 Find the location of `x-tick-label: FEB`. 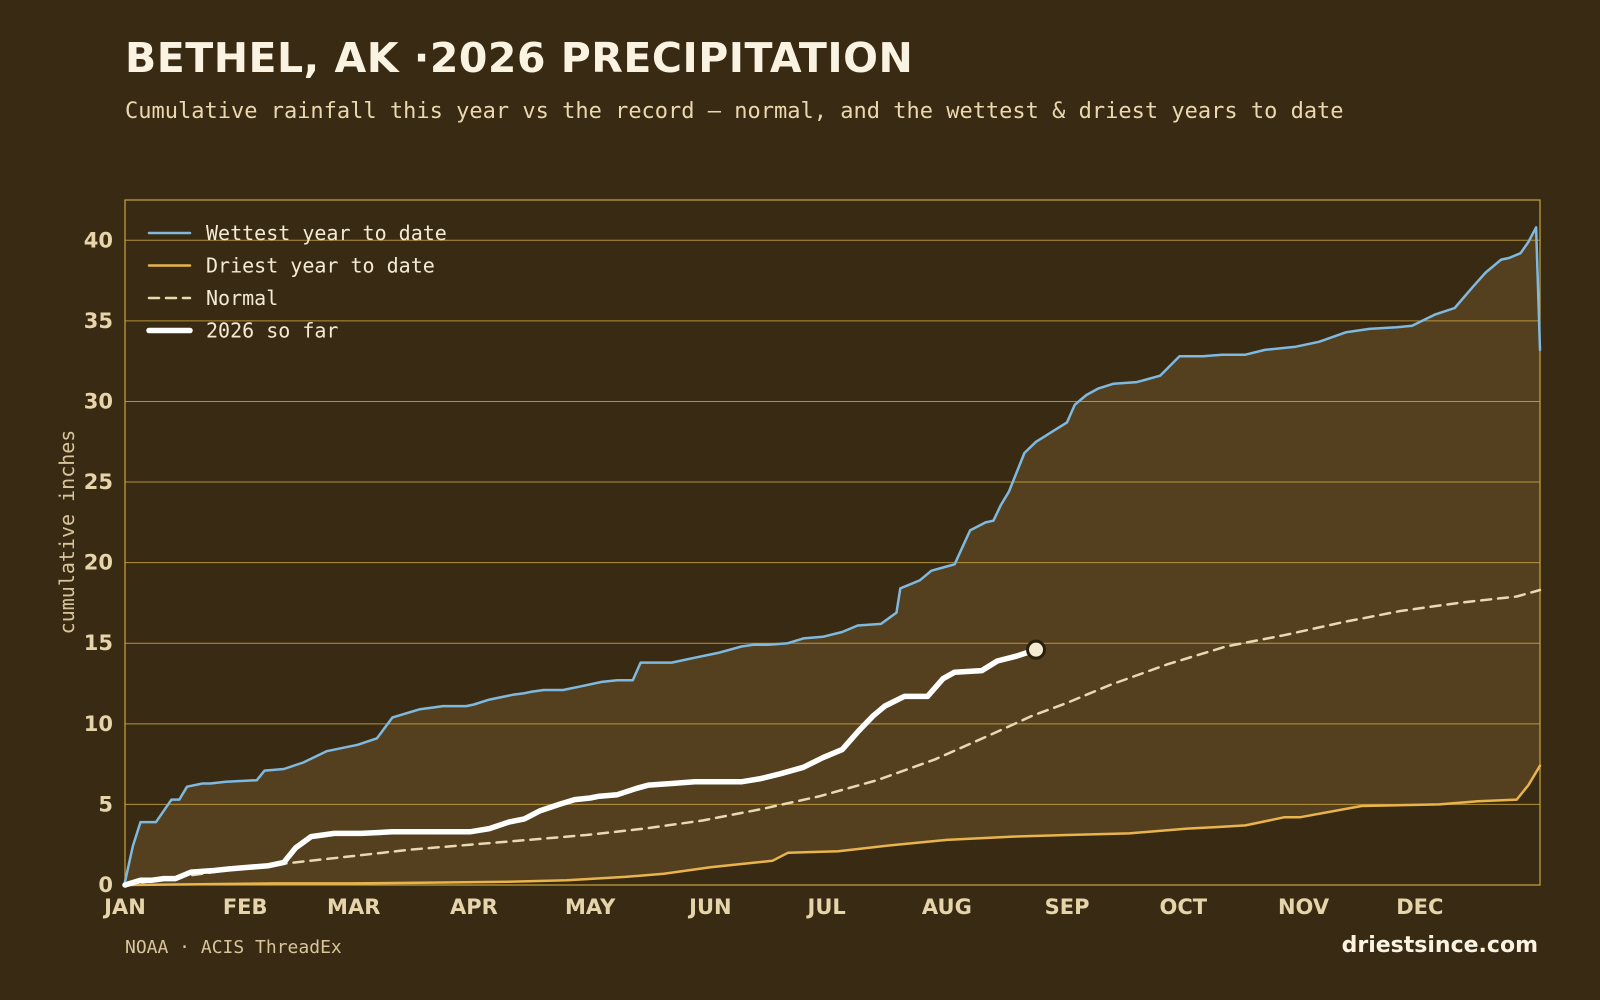

x-tick-label: FEB is located at coordinates (245, 907).